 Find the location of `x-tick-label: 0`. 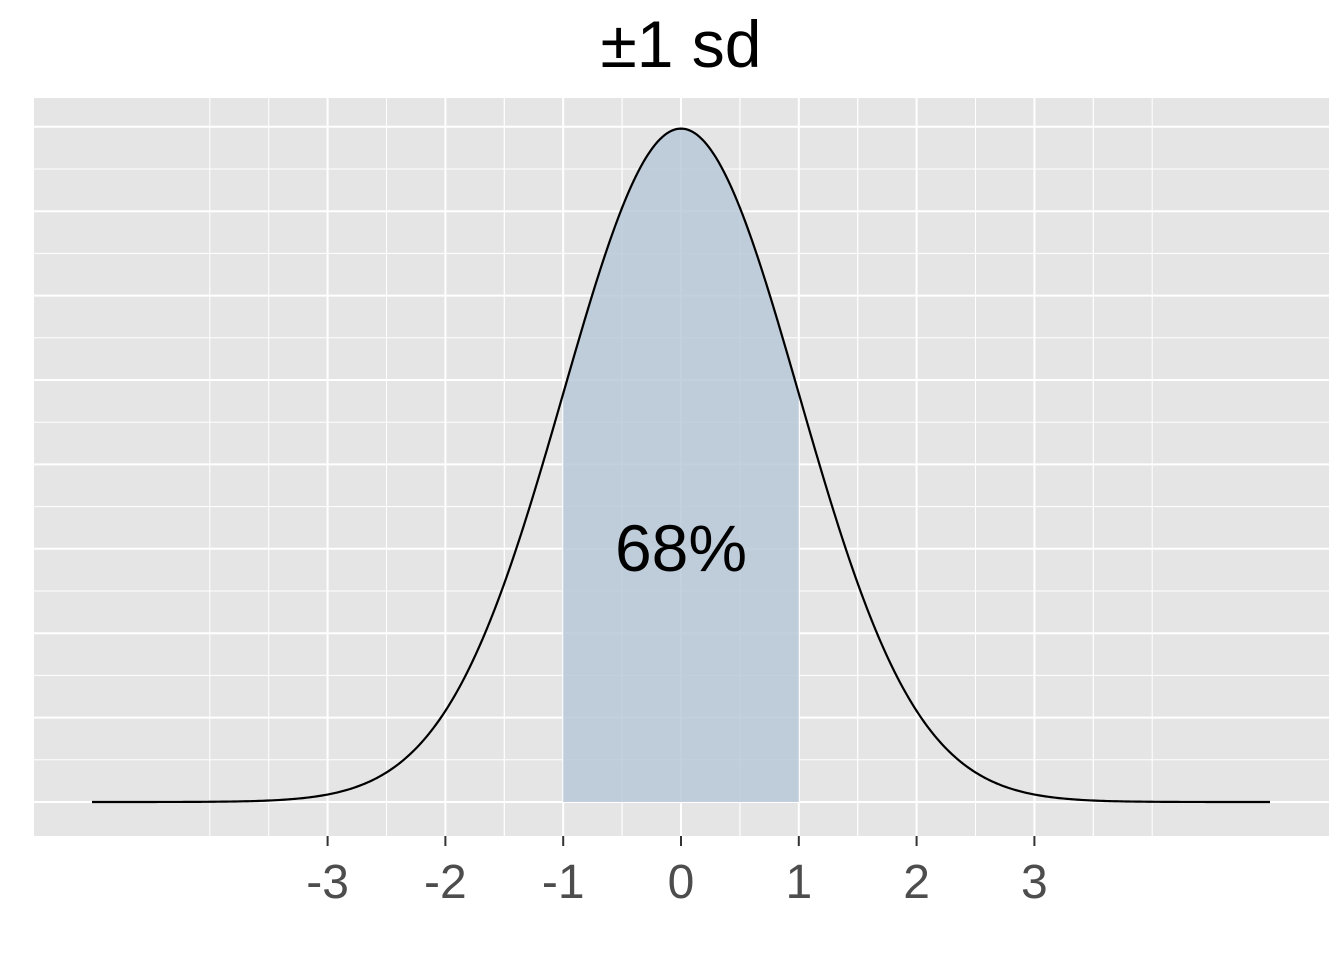

x-tick-label: 0 is located at coordinates (681, 882).